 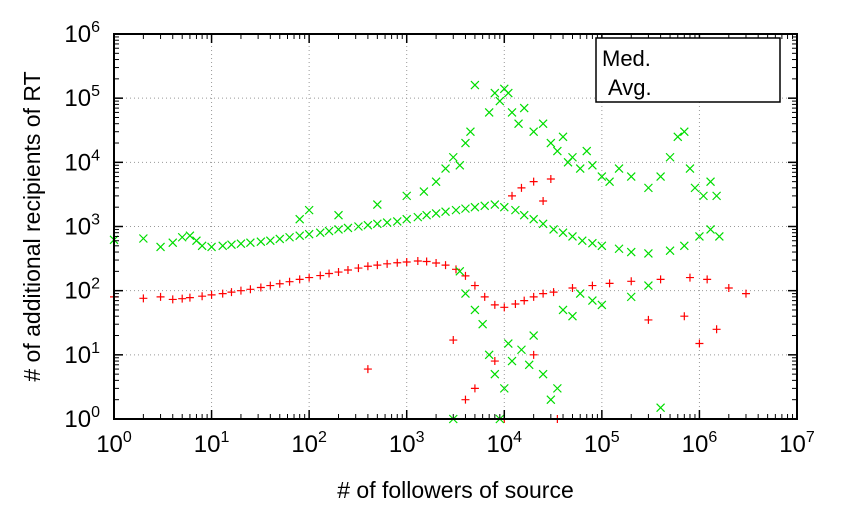 I want to click on x-tick-exponent: 7, so click(x=810, y=437).